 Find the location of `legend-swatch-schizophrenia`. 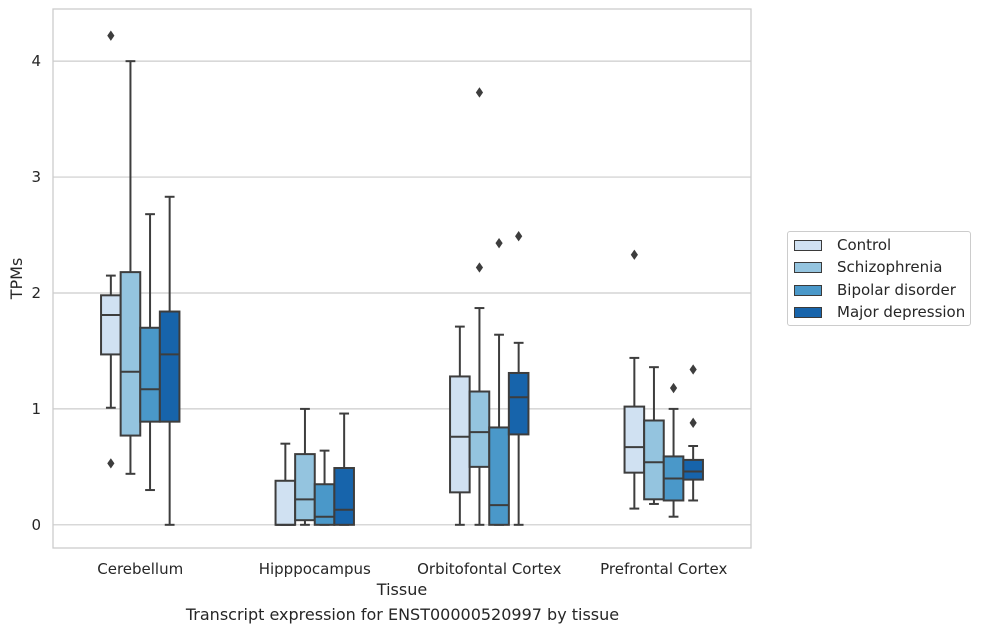

legend-swatch-schizophrenia is located at coordinates (808, 267).